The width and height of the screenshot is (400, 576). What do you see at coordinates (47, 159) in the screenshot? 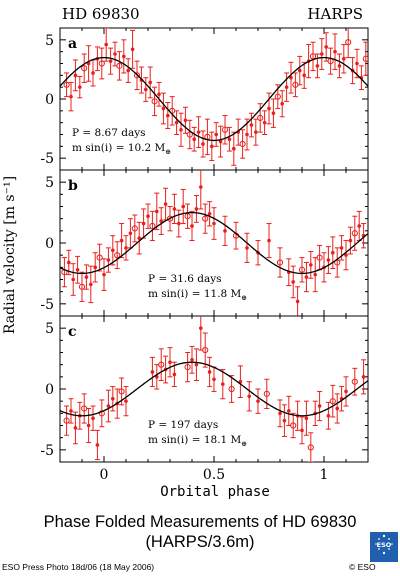
I see `y-tick-label: -5` at bounding box center [47, 159].